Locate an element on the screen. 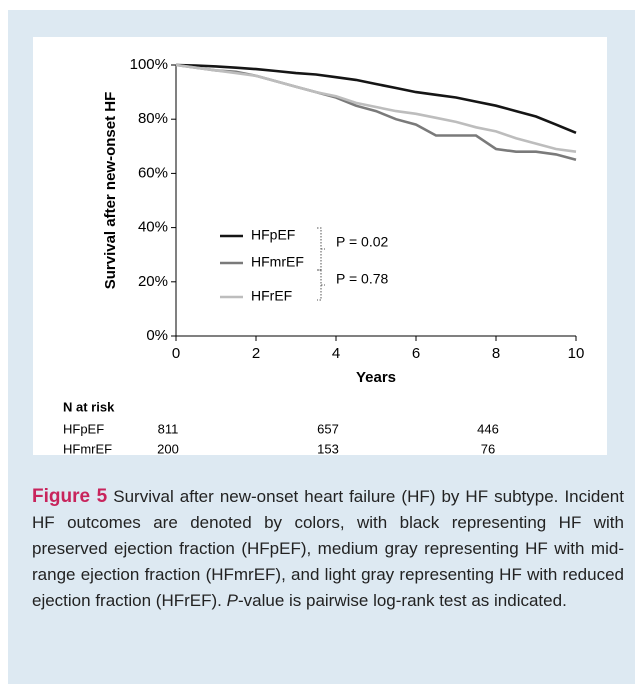  y-tick-label: 0% is located at coordinates (157, 335).